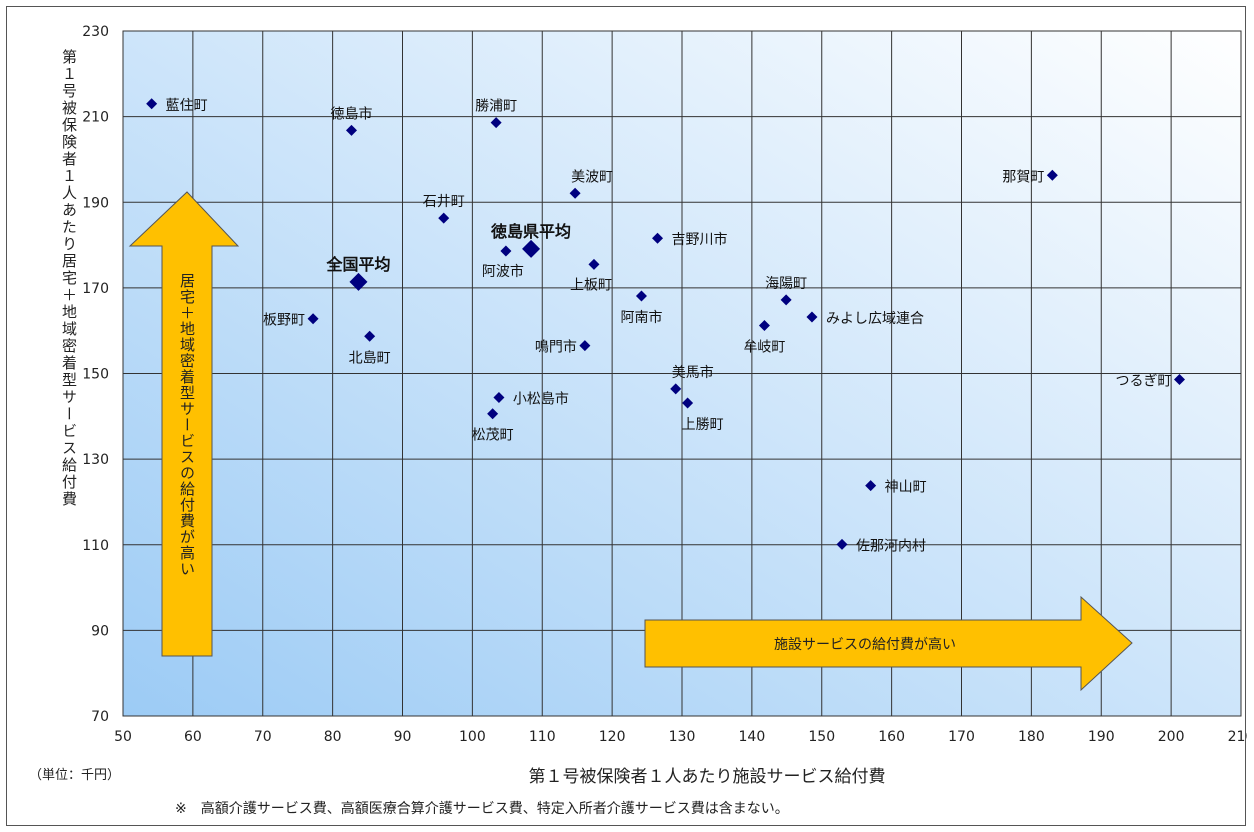 This screenshot has width=1254, height=832. Describe the element at coordinates (961, 737) in the screenshot. I see `x-tick-label: 170` at that location.